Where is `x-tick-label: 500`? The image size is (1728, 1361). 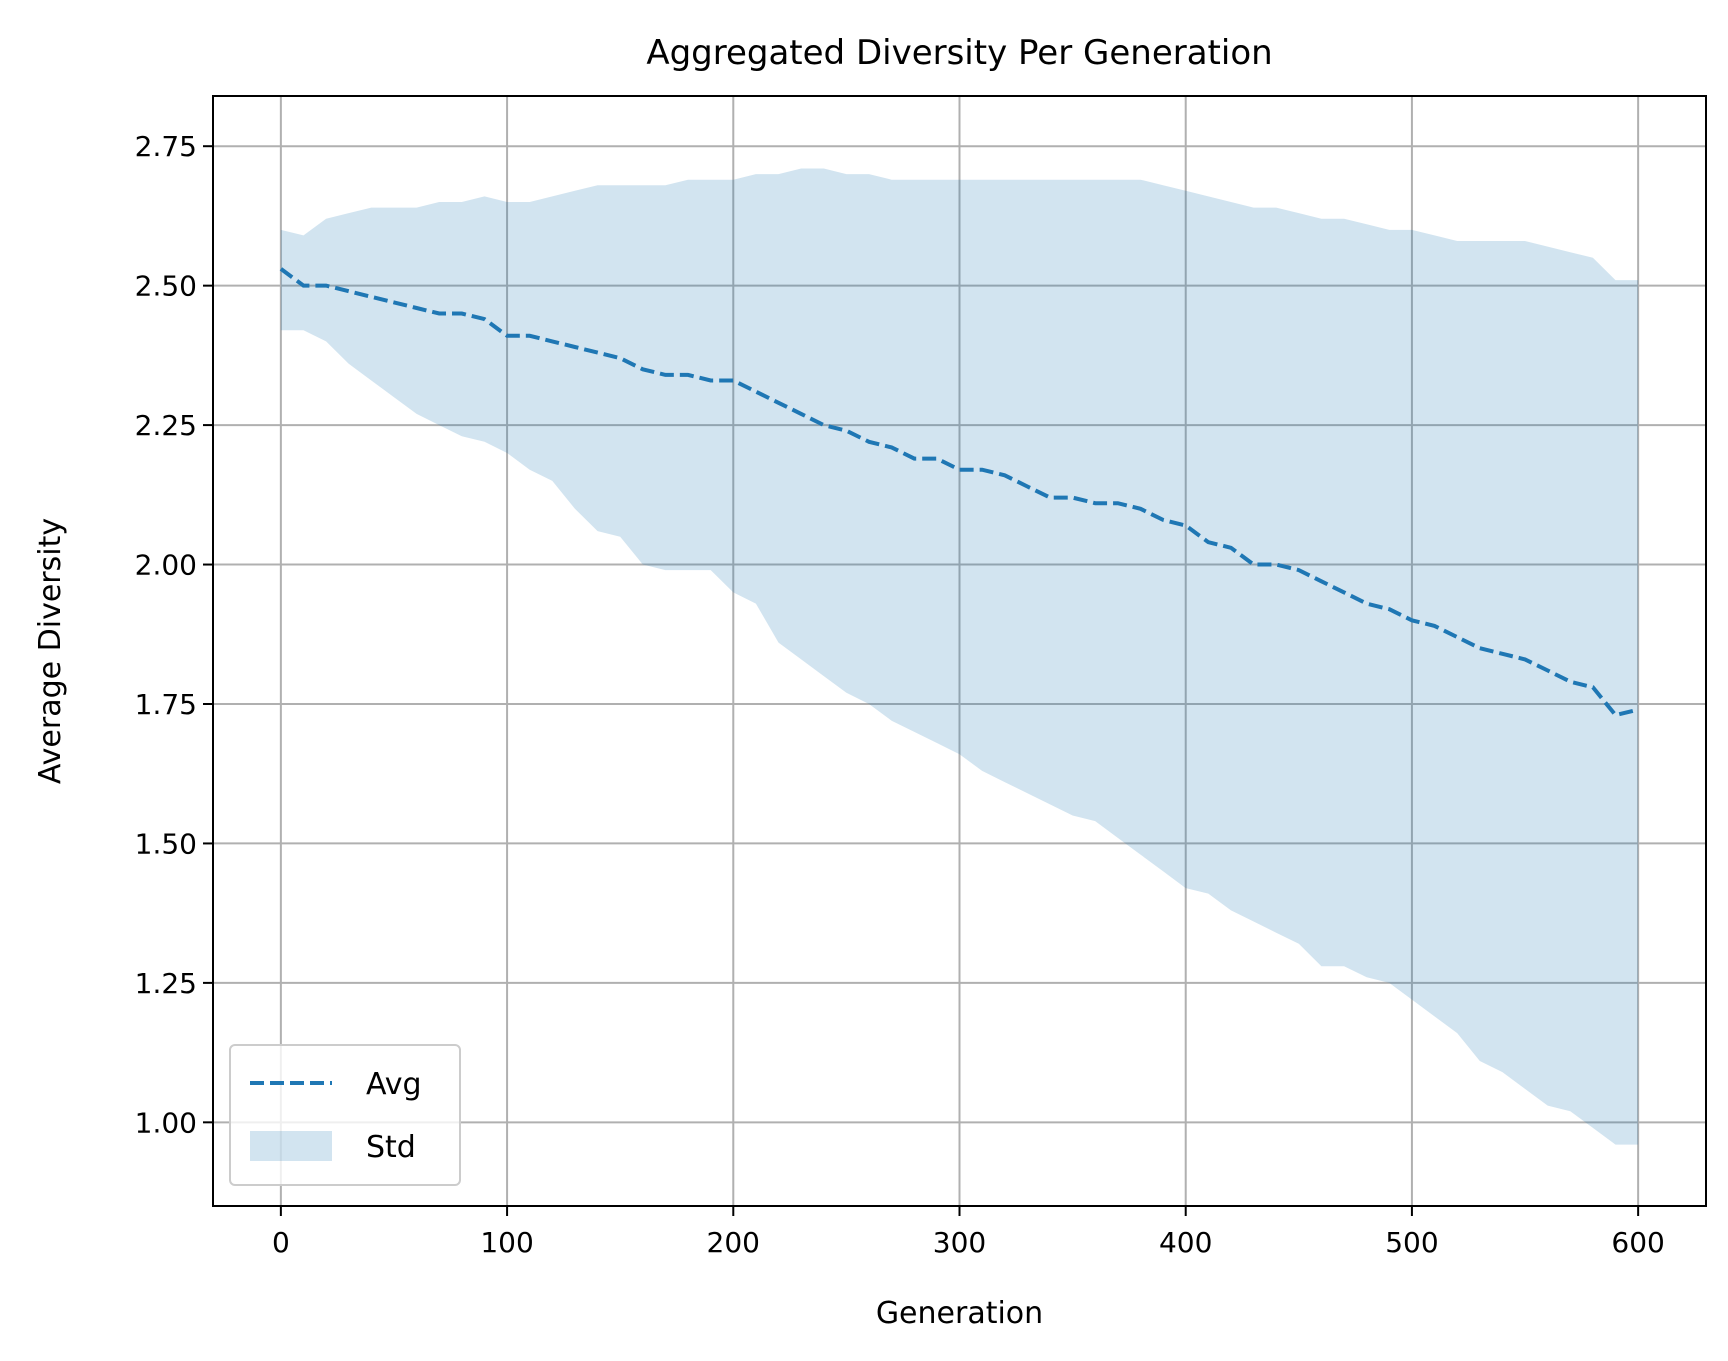 x-tick-label: 500 is located at coordinates (1411, 1242).